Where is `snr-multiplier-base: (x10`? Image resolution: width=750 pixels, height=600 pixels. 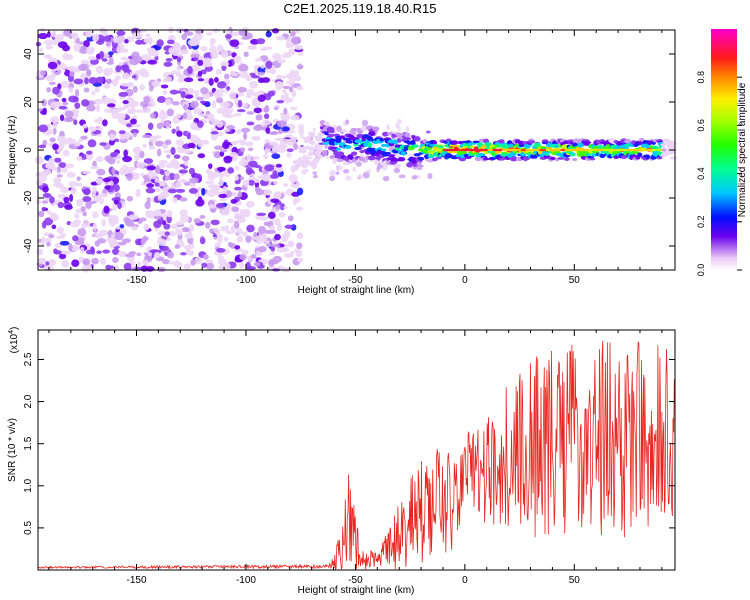
snr-multiplier-base: (x10 is located at coordinates (14, 343).